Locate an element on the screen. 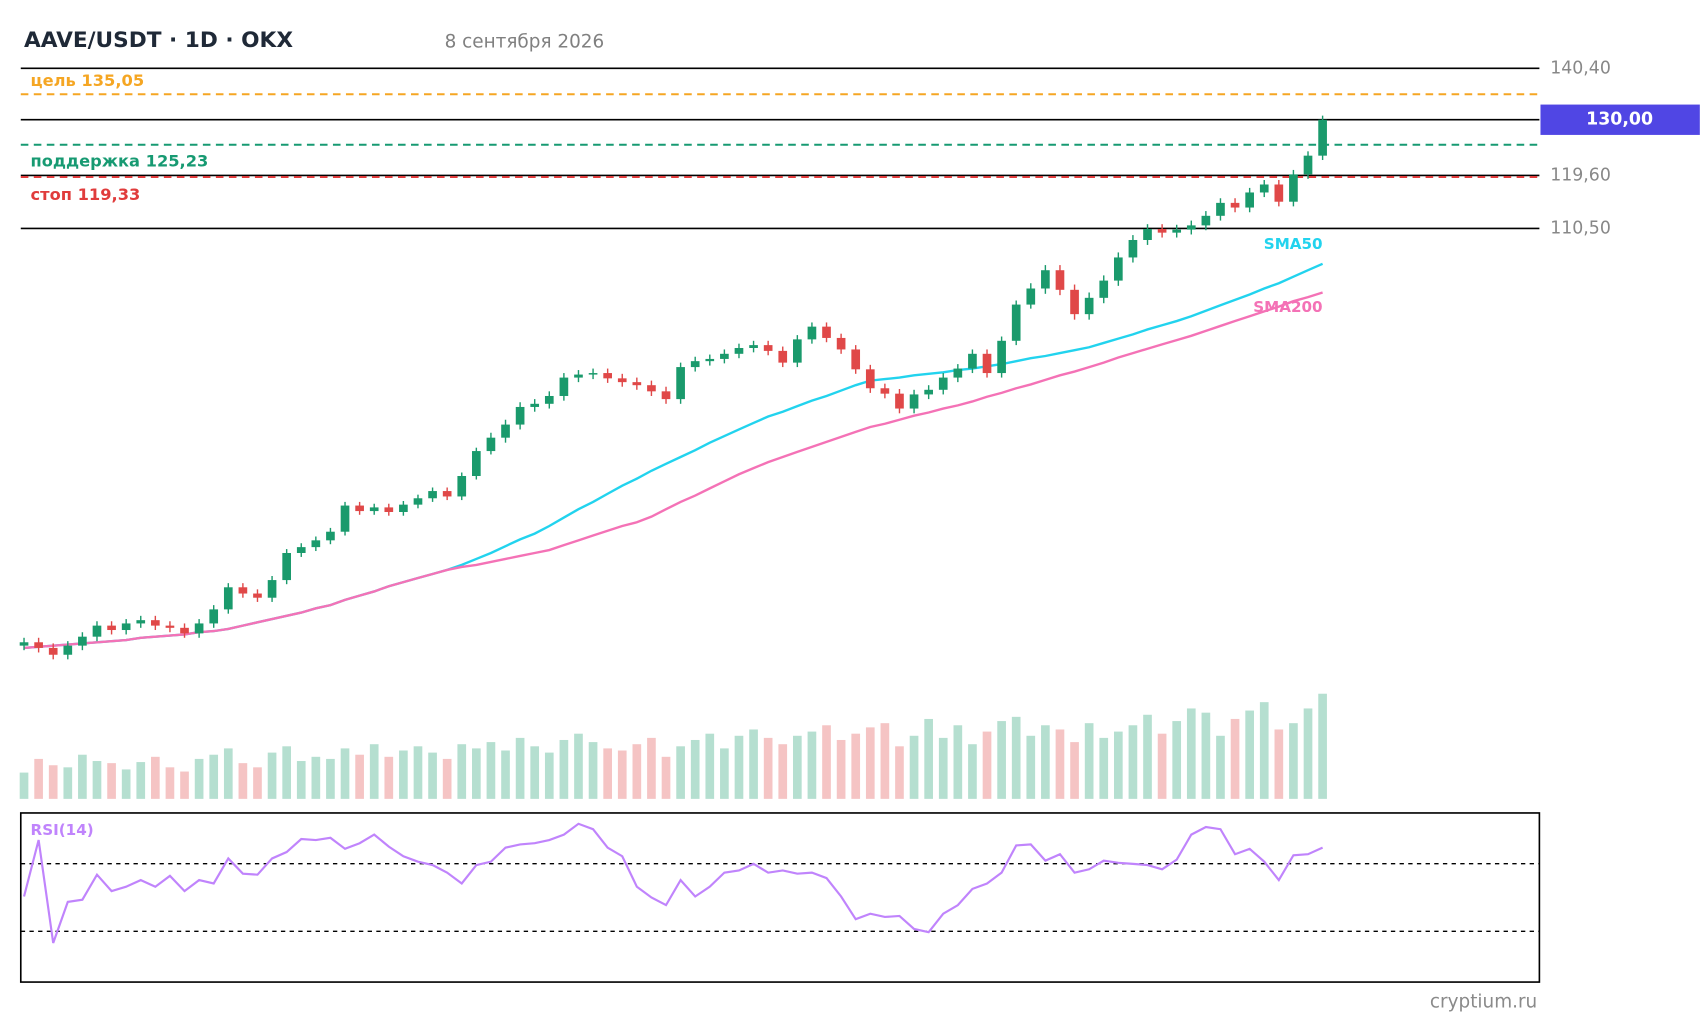  chart-date: 8 сентября 2026 is located at coordinates (525, 41).